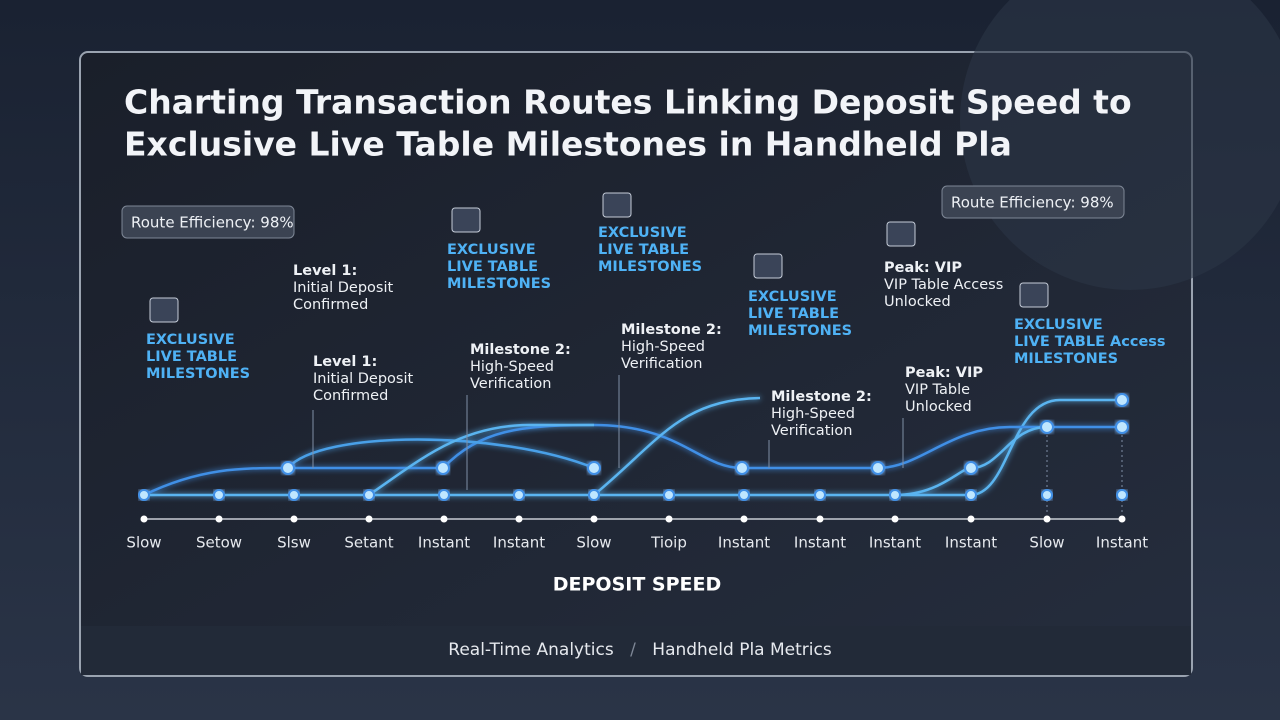 The width and height of the screenshot is (1280, 720). What do you see at coordinates (943, 285) in the screenshot?
I see `note-label: VIP Table Access` at bounding box center [943, 285].